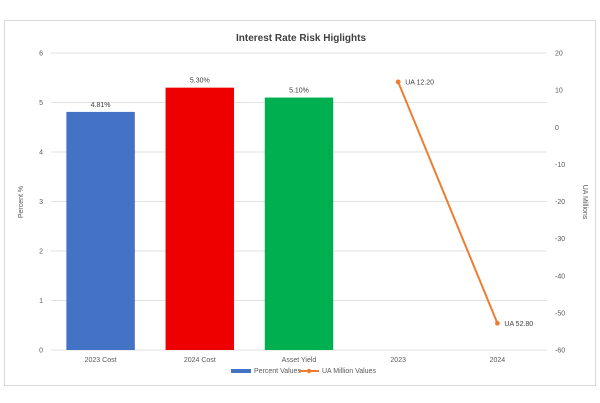 The width and height of the screenshot is (600, 403). What do you see at coordinates (41, 351) in the screenshot?
I see `y-tick-label: 0` at bounding box center [41, 351].